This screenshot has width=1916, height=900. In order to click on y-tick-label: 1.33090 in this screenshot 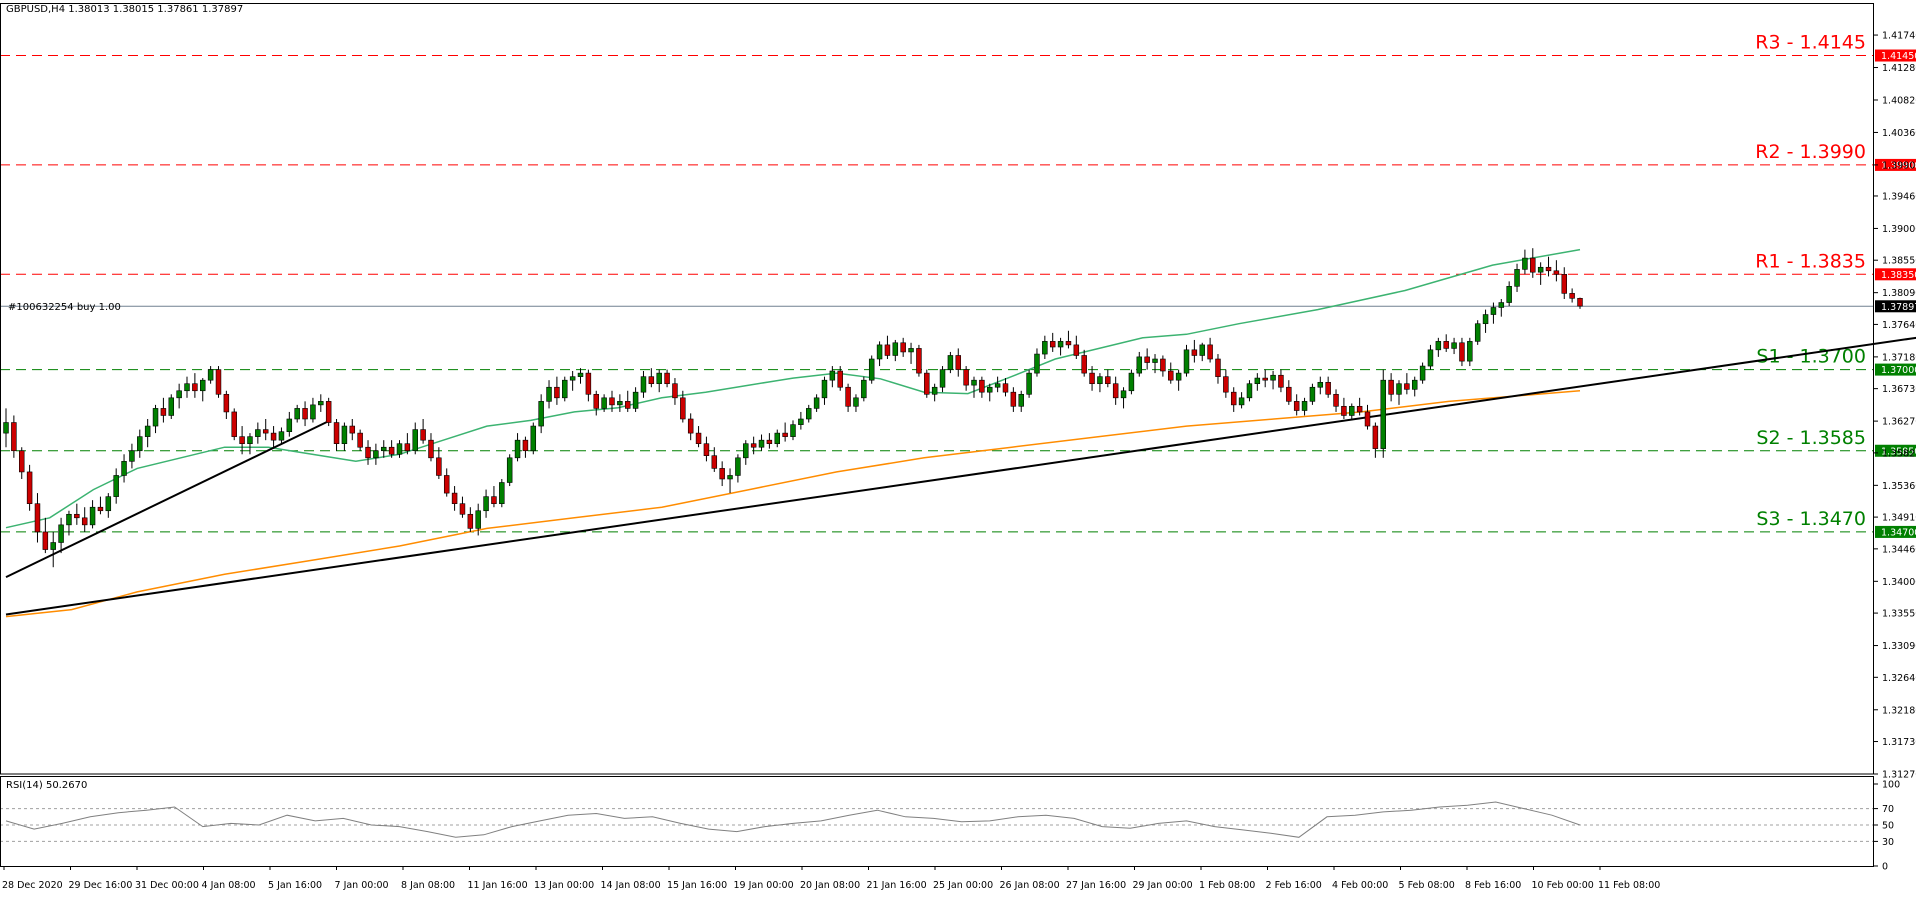, I will do `click(1899, 646)`.